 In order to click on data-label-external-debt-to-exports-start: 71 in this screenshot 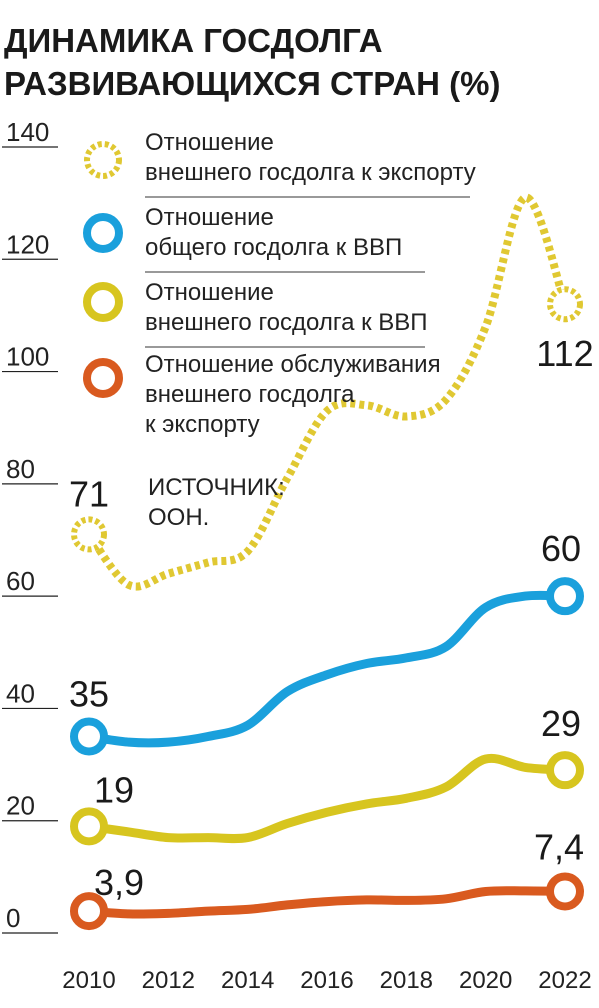, I will do `click(89, 493)`.